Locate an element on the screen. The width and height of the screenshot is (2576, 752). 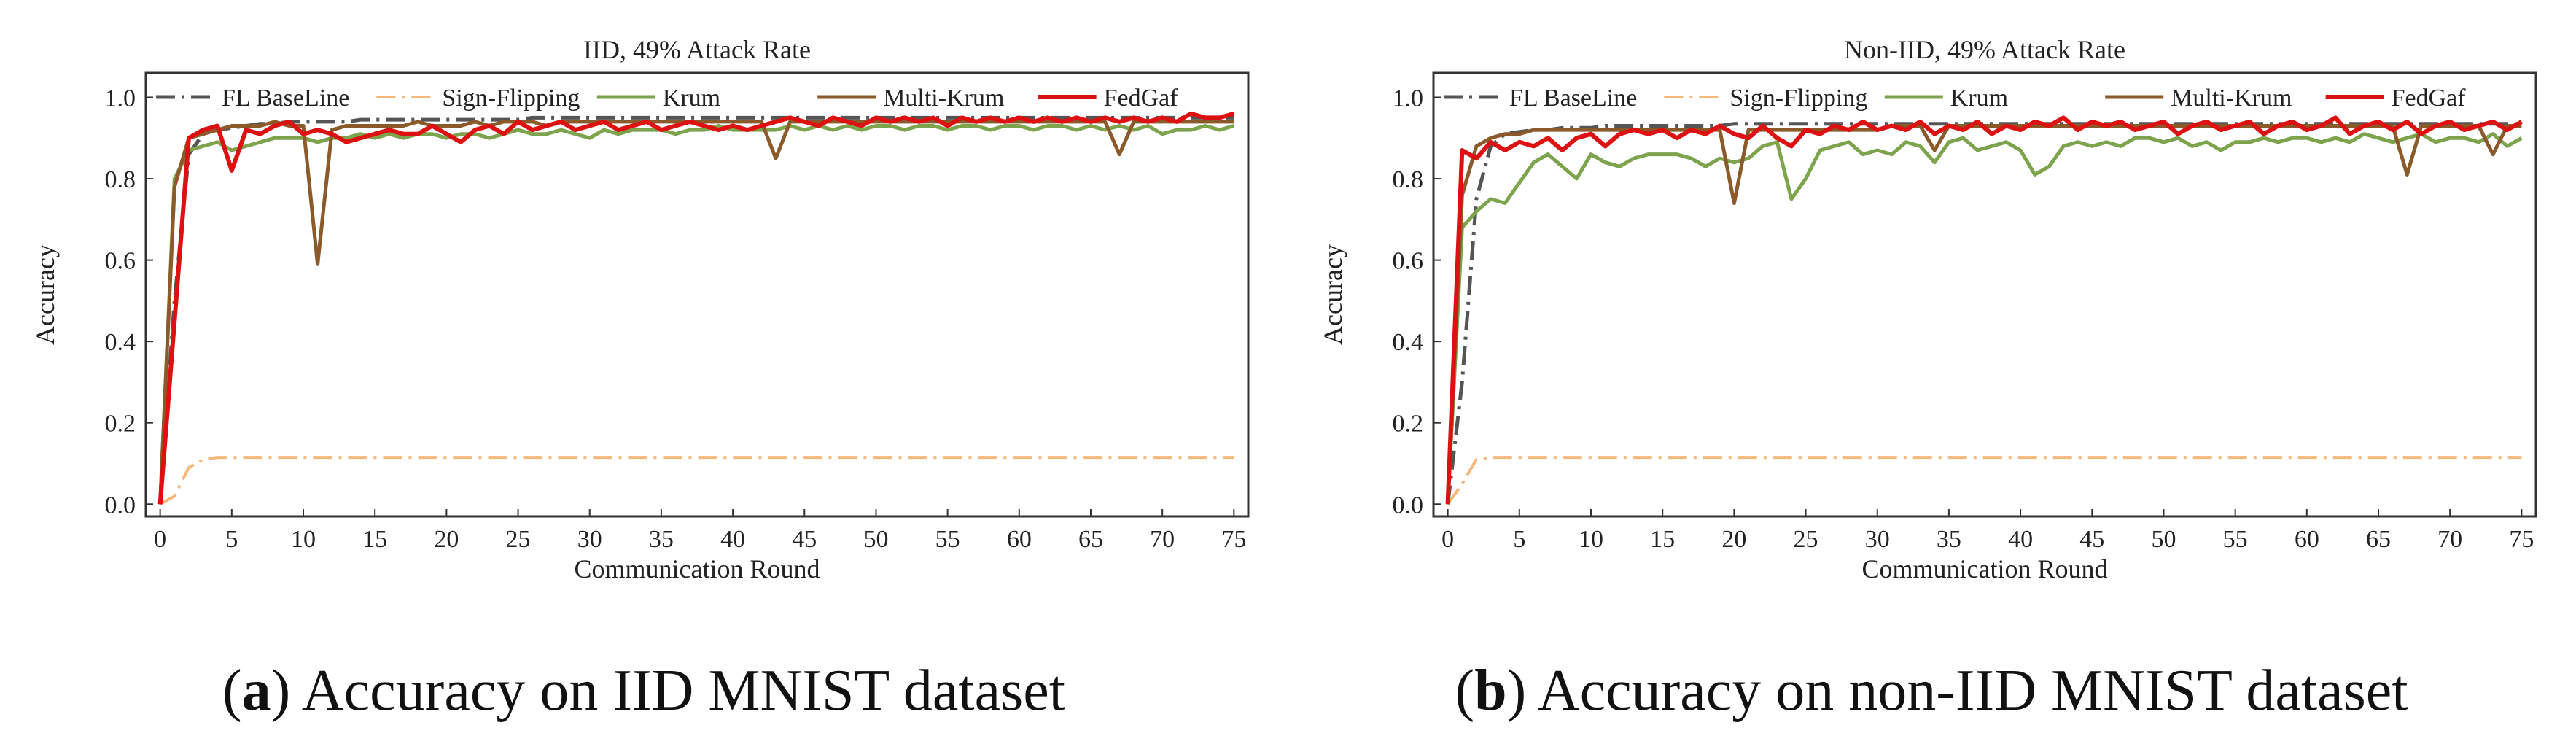
caption-non-iid: (b) Accuracy on non-IID MNIST dataset is located at coordinates (1931, 691).